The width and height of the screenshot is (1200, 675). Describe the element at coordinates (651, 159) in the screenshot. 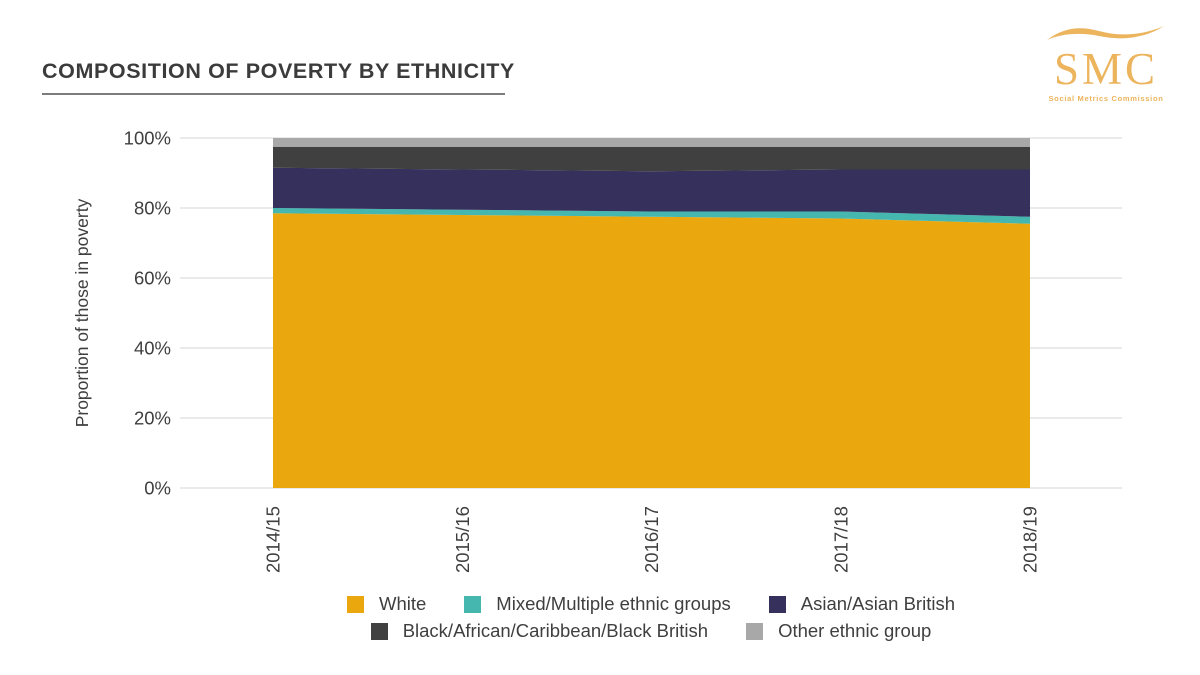

I see `area-series-black-african-caribbean-black-british` at that location.